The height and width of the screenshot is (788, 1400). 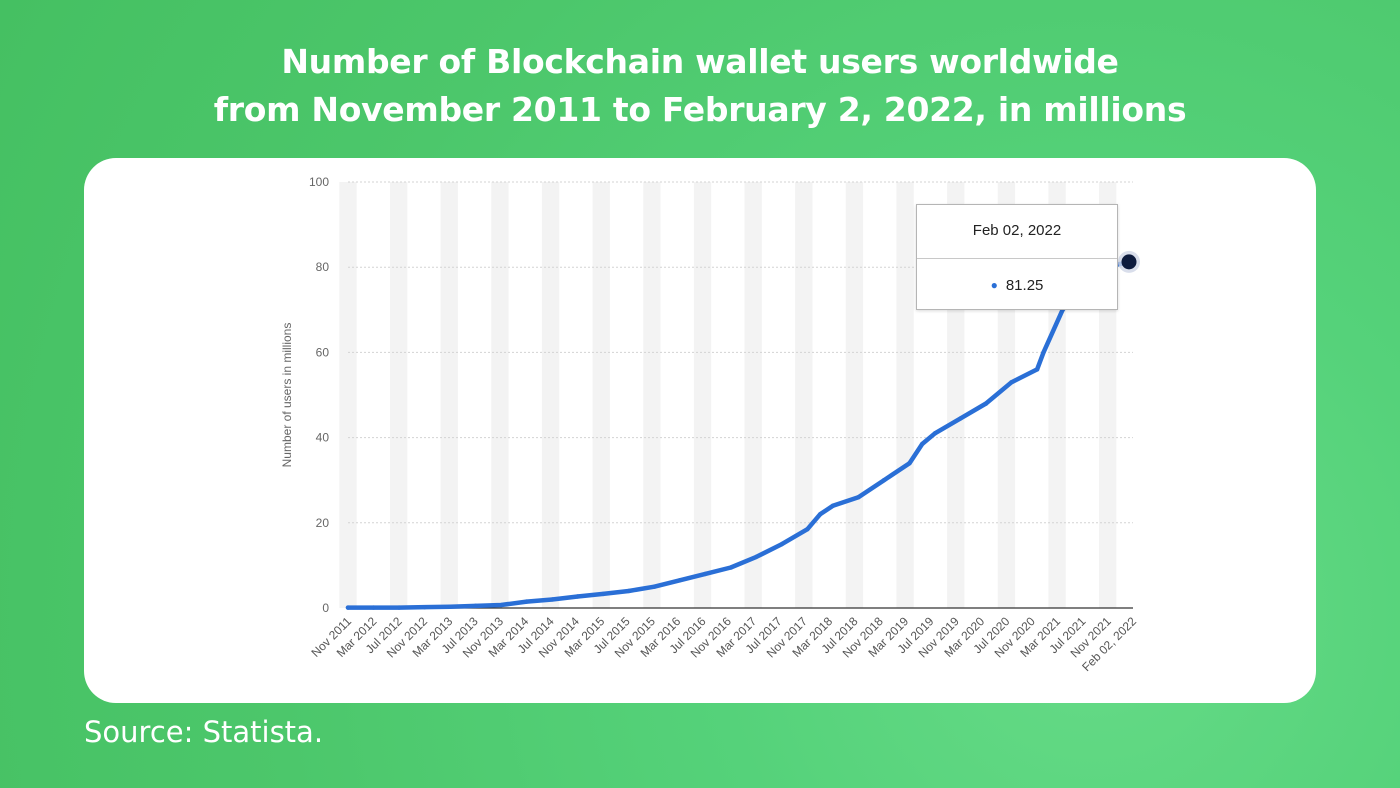 What do you see at coordinates (323, 352) in the screenshot?
I see `y-tick-label: 60` at bounding box center [323, 352].